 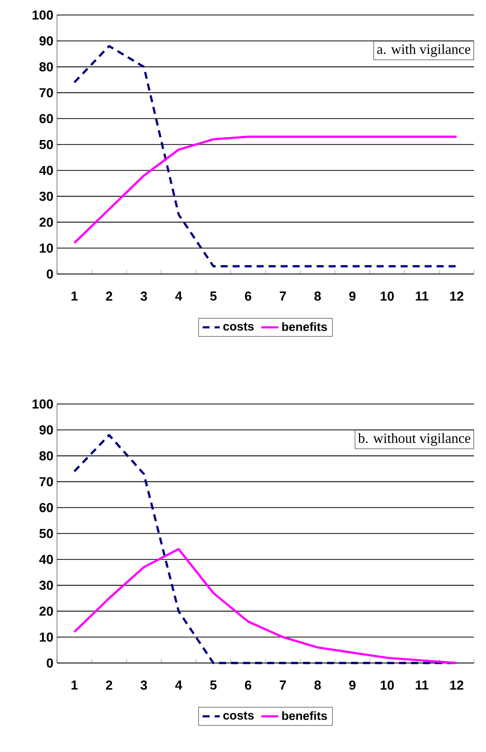 What do you see at coordinates (414, 439) in the screenshot?
I see `annotation: b. without vigilance` at bounding box center [414, 439].